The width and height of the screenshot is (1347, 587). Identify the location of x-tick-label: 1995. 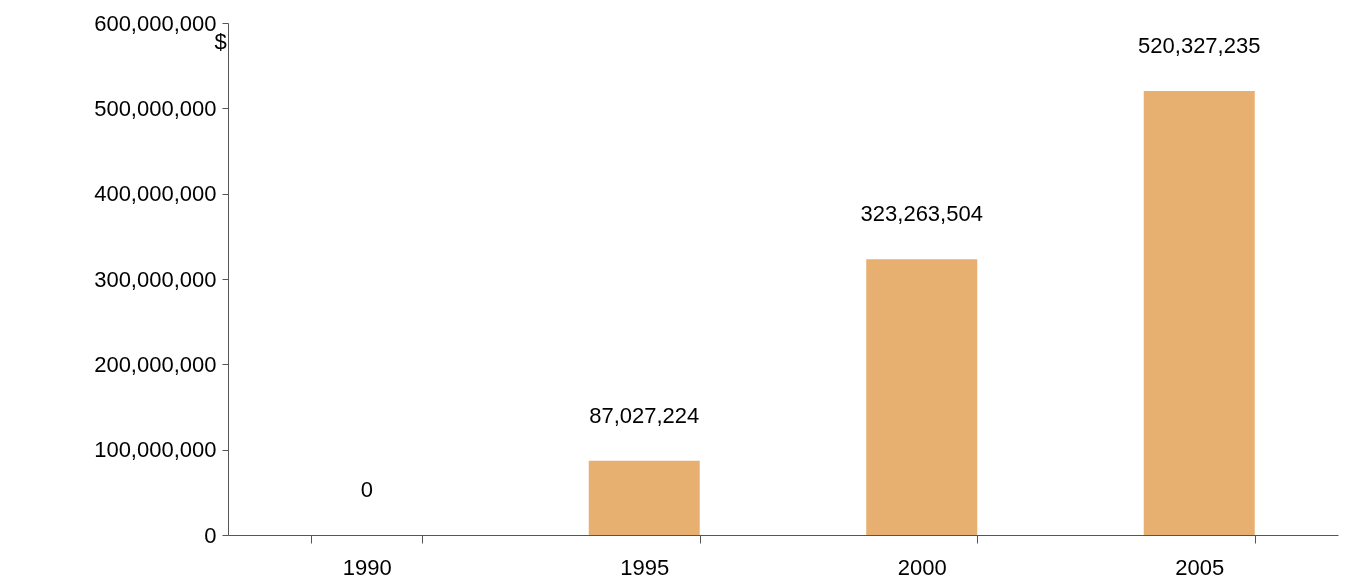
(645, 567).